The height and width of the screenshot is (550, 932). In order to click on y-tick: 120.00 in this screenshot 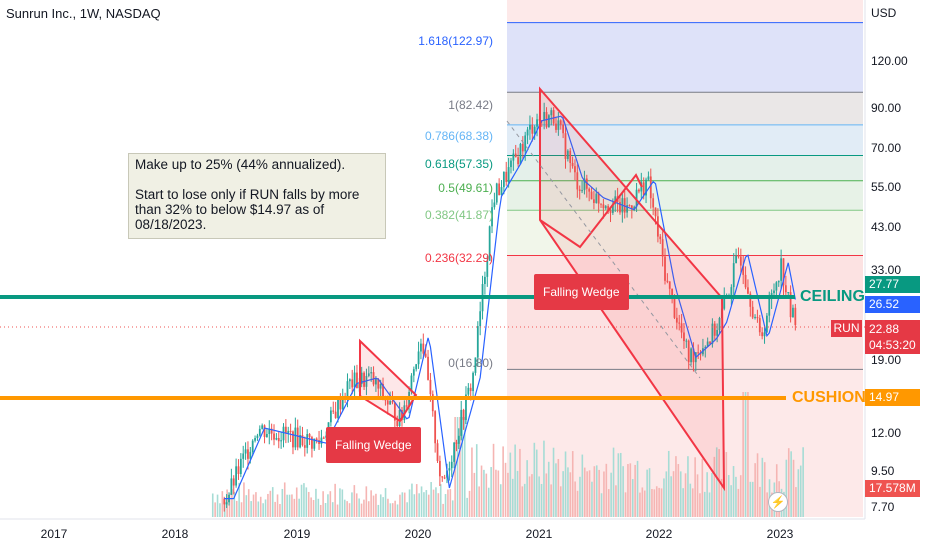, I will do `click(889, 61)`.